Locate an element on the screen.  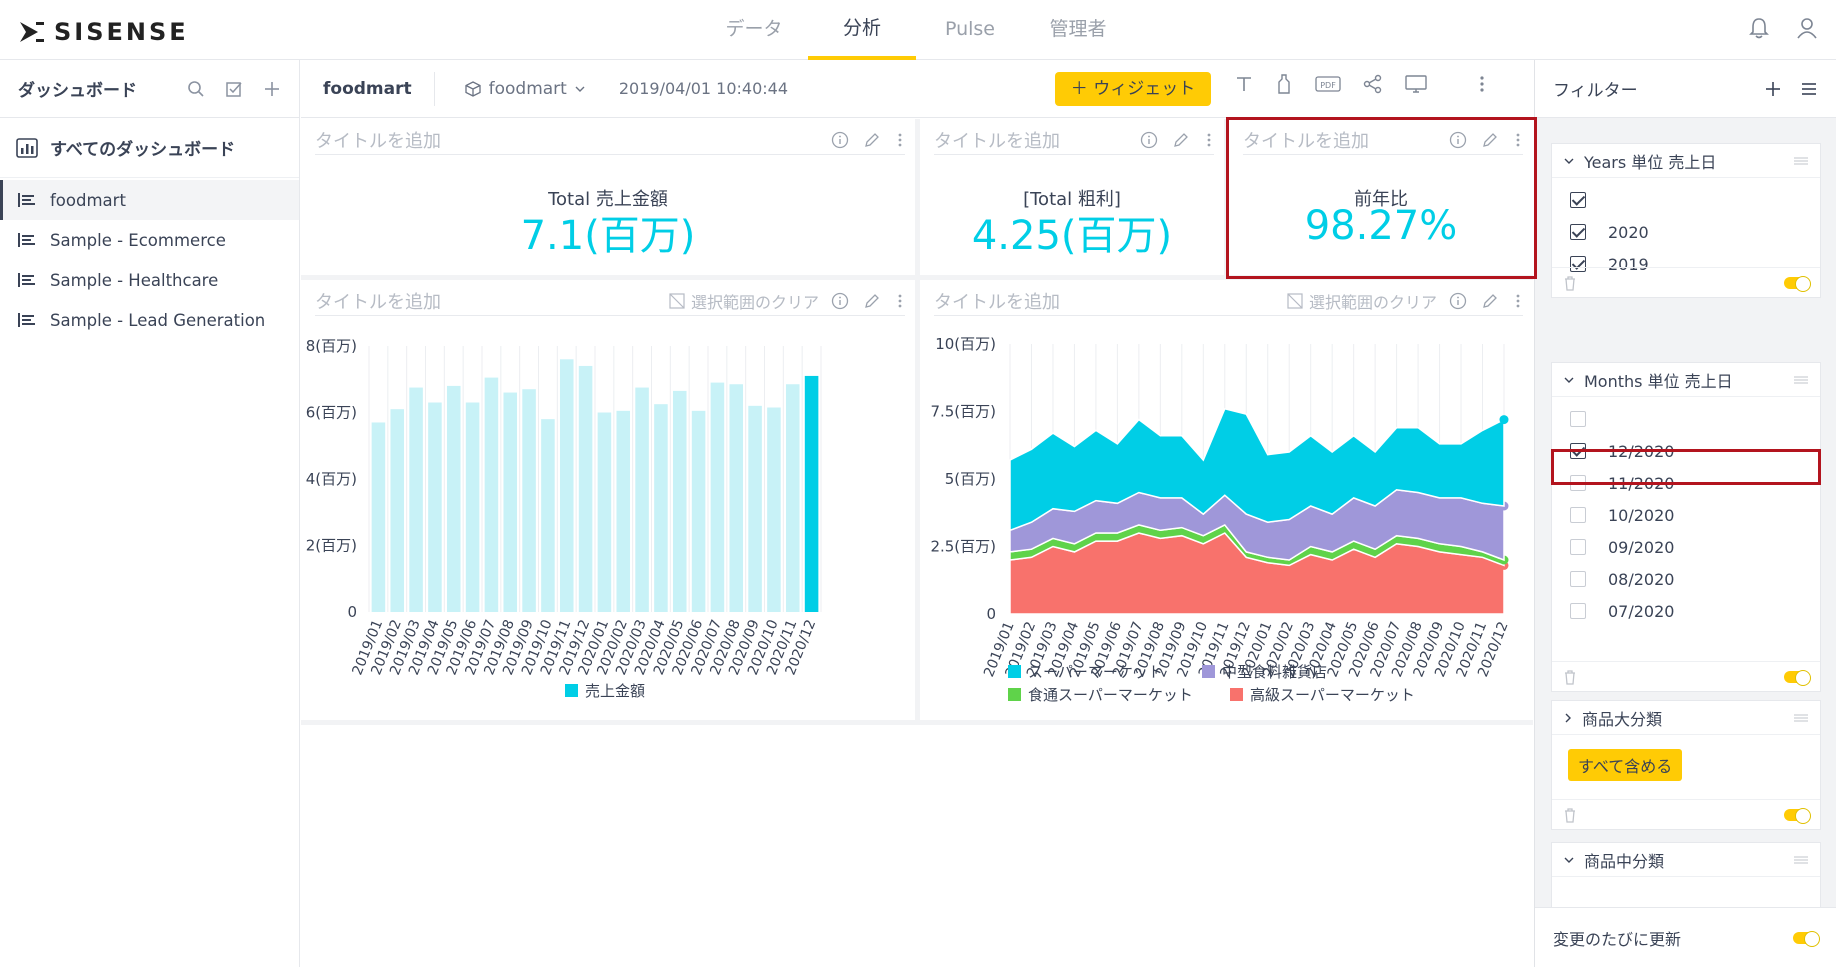
datasource-selector: foodmart is located at coordinates (510, 89).